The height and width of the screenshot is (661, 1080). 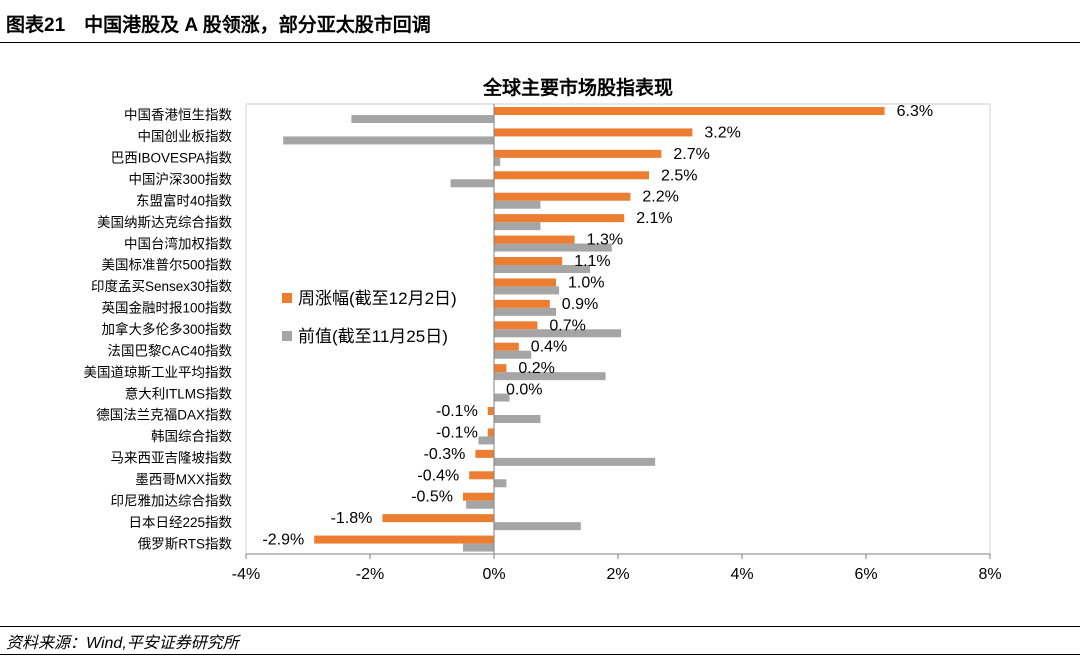 What do you see at coordinates (172, 500) in the screenshot?
I see `category-label: 印尼雅加达综合指数` at bounding box center [172, 500].